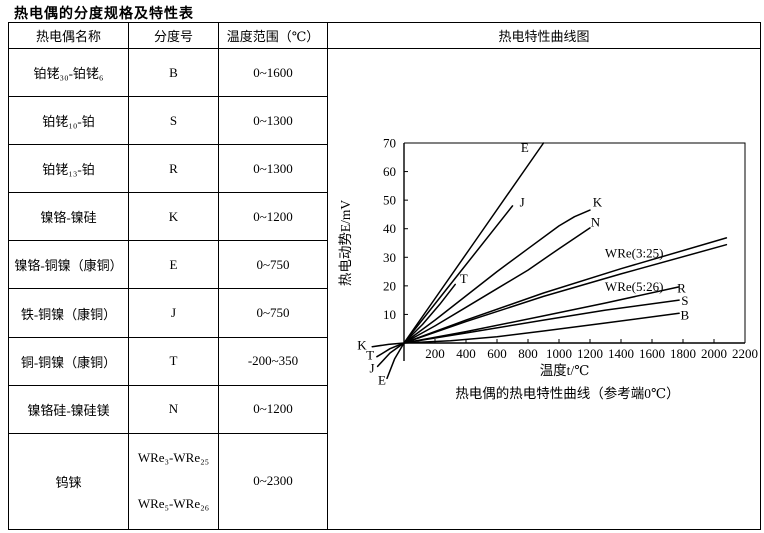  Describe the element at coordinates (389, 171) in the screenshot. I see `y-tick-label: 60` at that location.